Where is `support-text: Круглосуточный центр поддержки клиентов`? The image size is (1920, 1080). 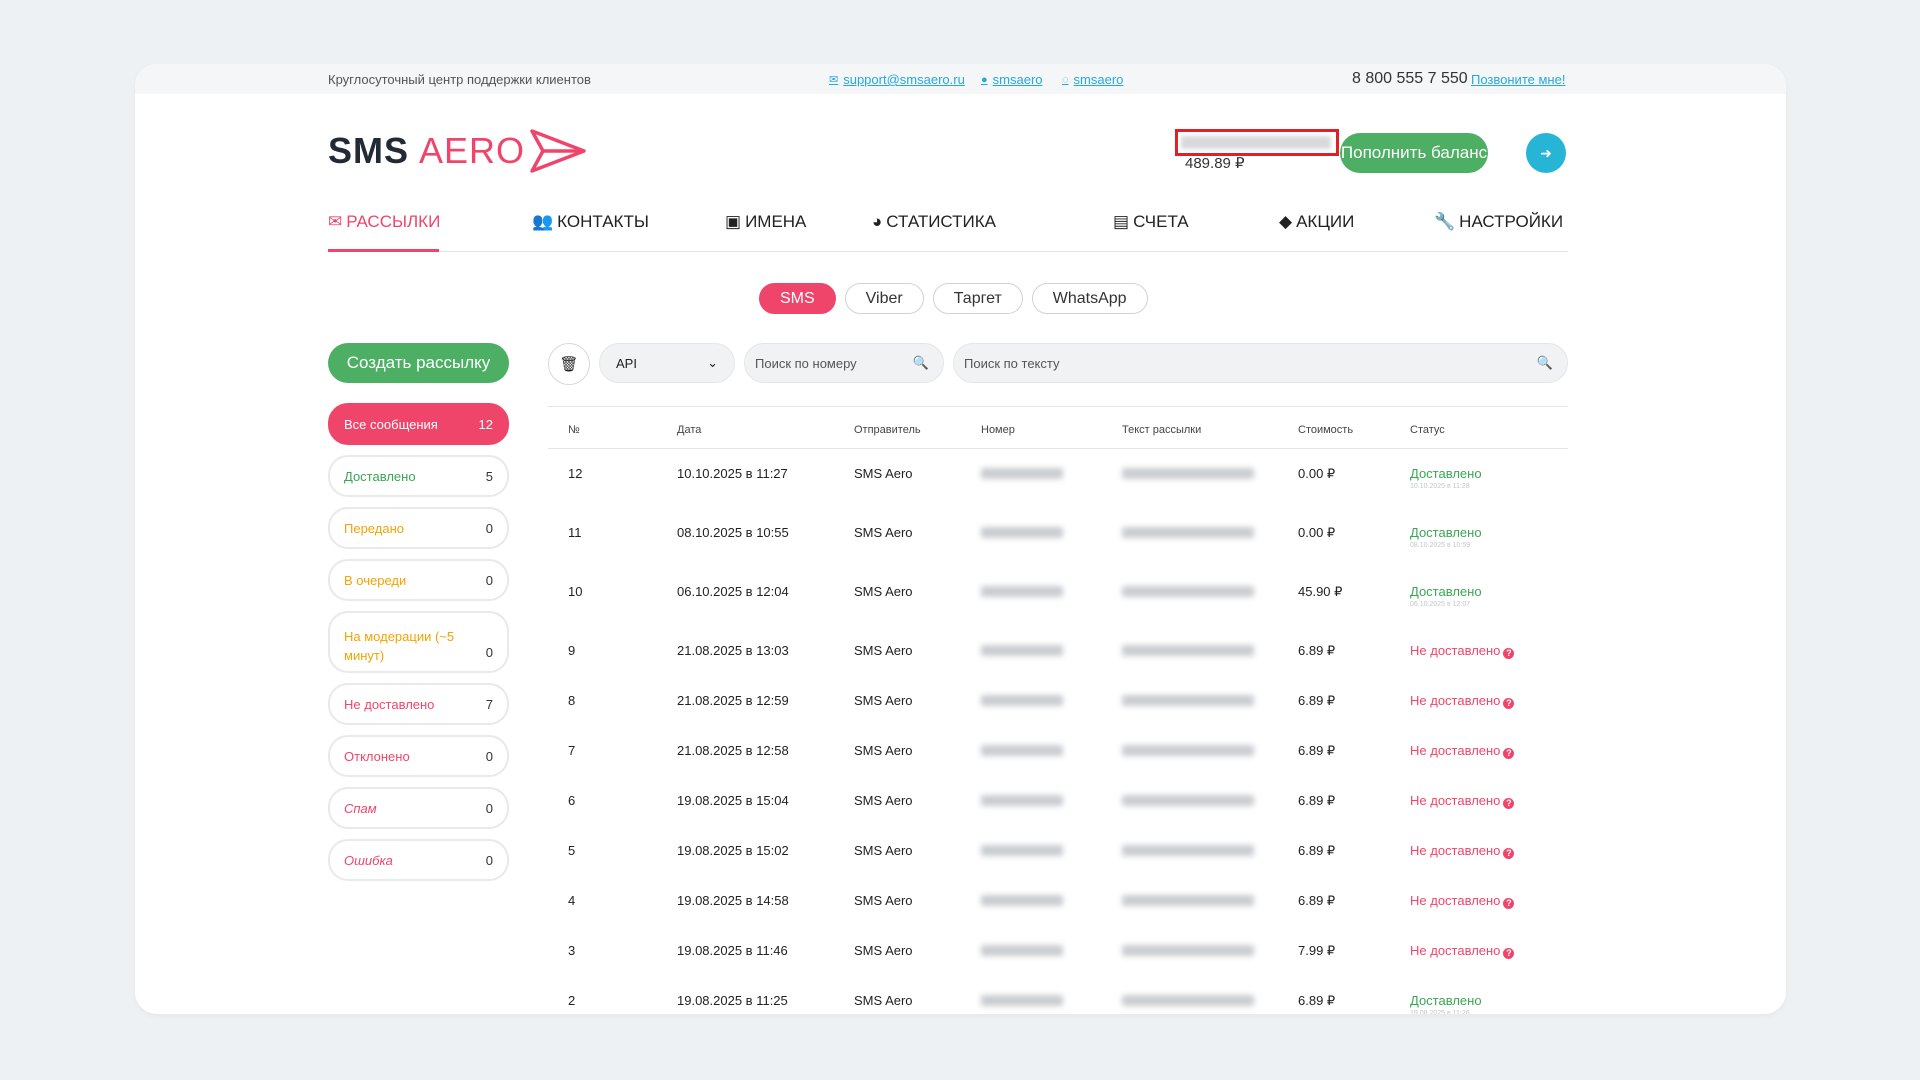 support-text: Круглосуточный центр поддержки клиентов is located at coordinates (459, 79).